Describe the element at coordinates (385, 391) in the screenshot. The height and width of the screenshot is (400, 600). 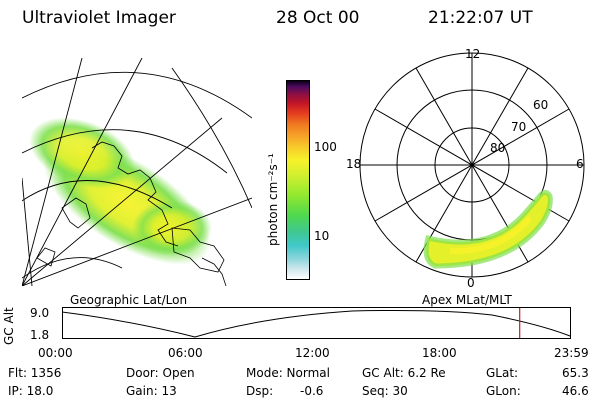
I see `sequence-number: Seq: 30` at that location.